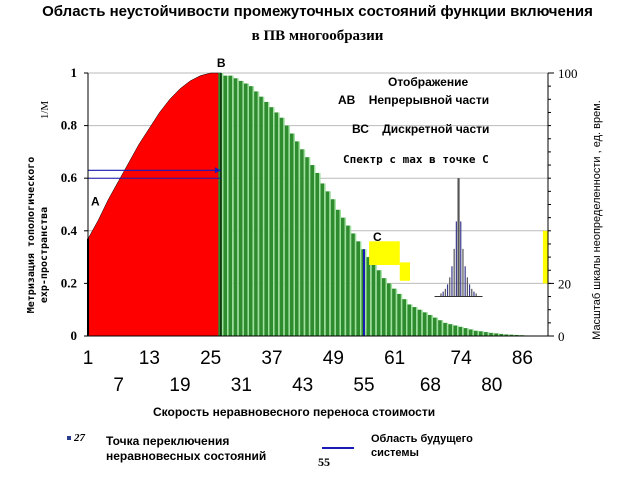 This screenshot has width=635, height=500. I want to click on legend-switch-point-line1: Точка переключения, so click(168, 441).